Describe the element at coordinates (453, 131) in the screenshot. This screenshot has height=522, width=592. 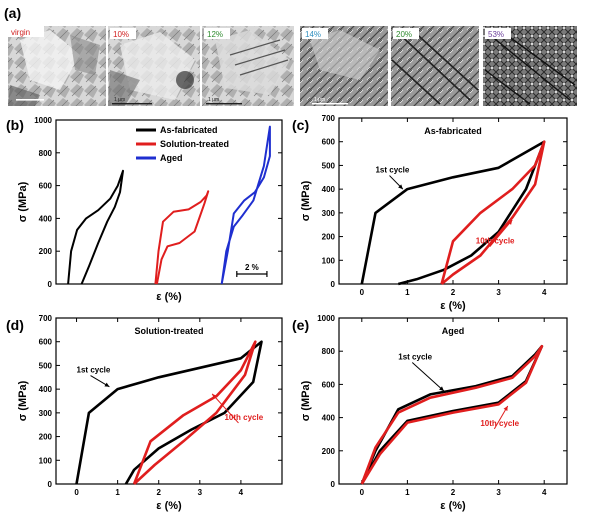
I see `panel-title: As-fabricated` at that location.